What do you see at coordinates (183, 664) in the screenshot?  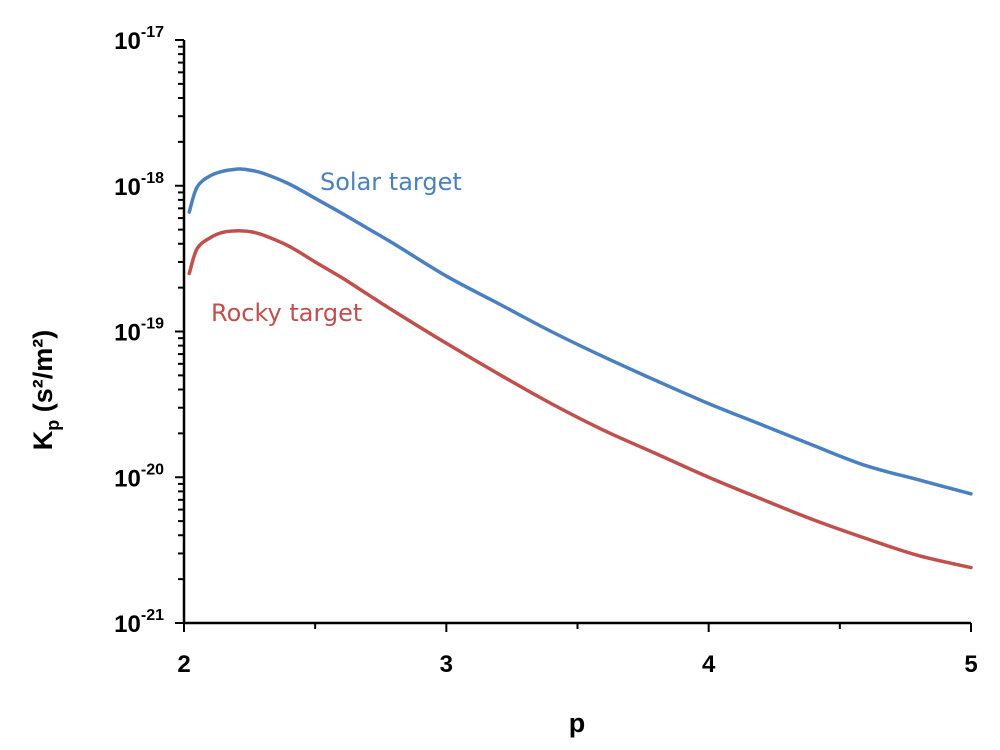 I see `x-tick-label: 2` at bounding box center [183, 664].